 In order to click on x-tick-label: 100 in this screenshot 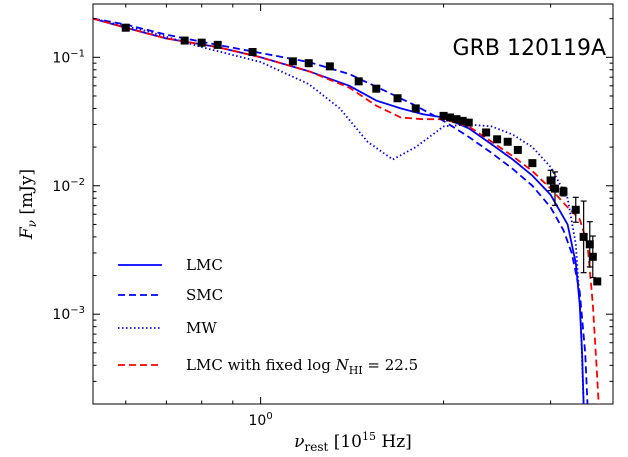, I will do `click(260, 420)`.